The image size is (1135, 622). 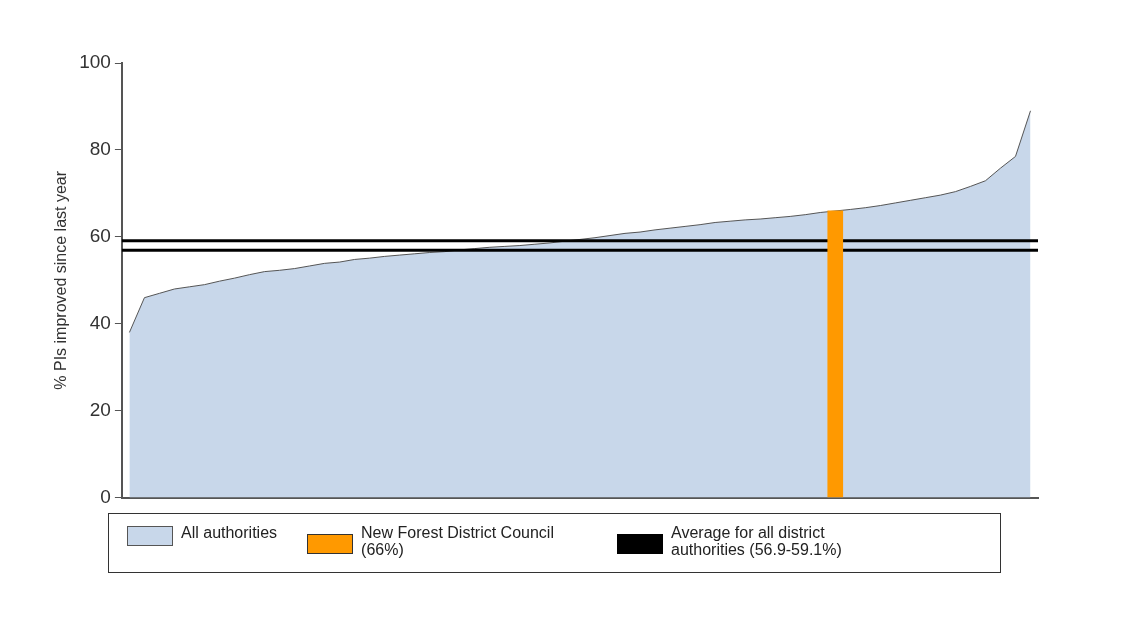 What do you see at coordinates (105, 496) in the screenshot?
I see `y-tick-label: 0` at bounding box center [105, 496].